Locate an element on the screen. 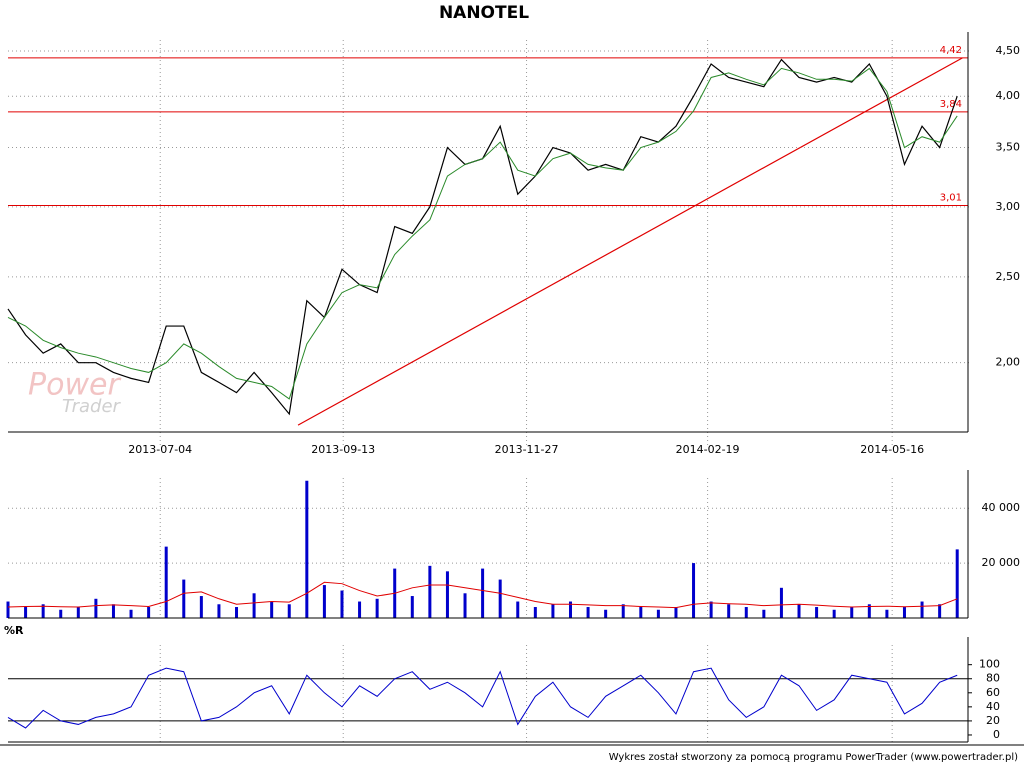  y-tick-label: 2,00 is located at coordinates (1008, 362).